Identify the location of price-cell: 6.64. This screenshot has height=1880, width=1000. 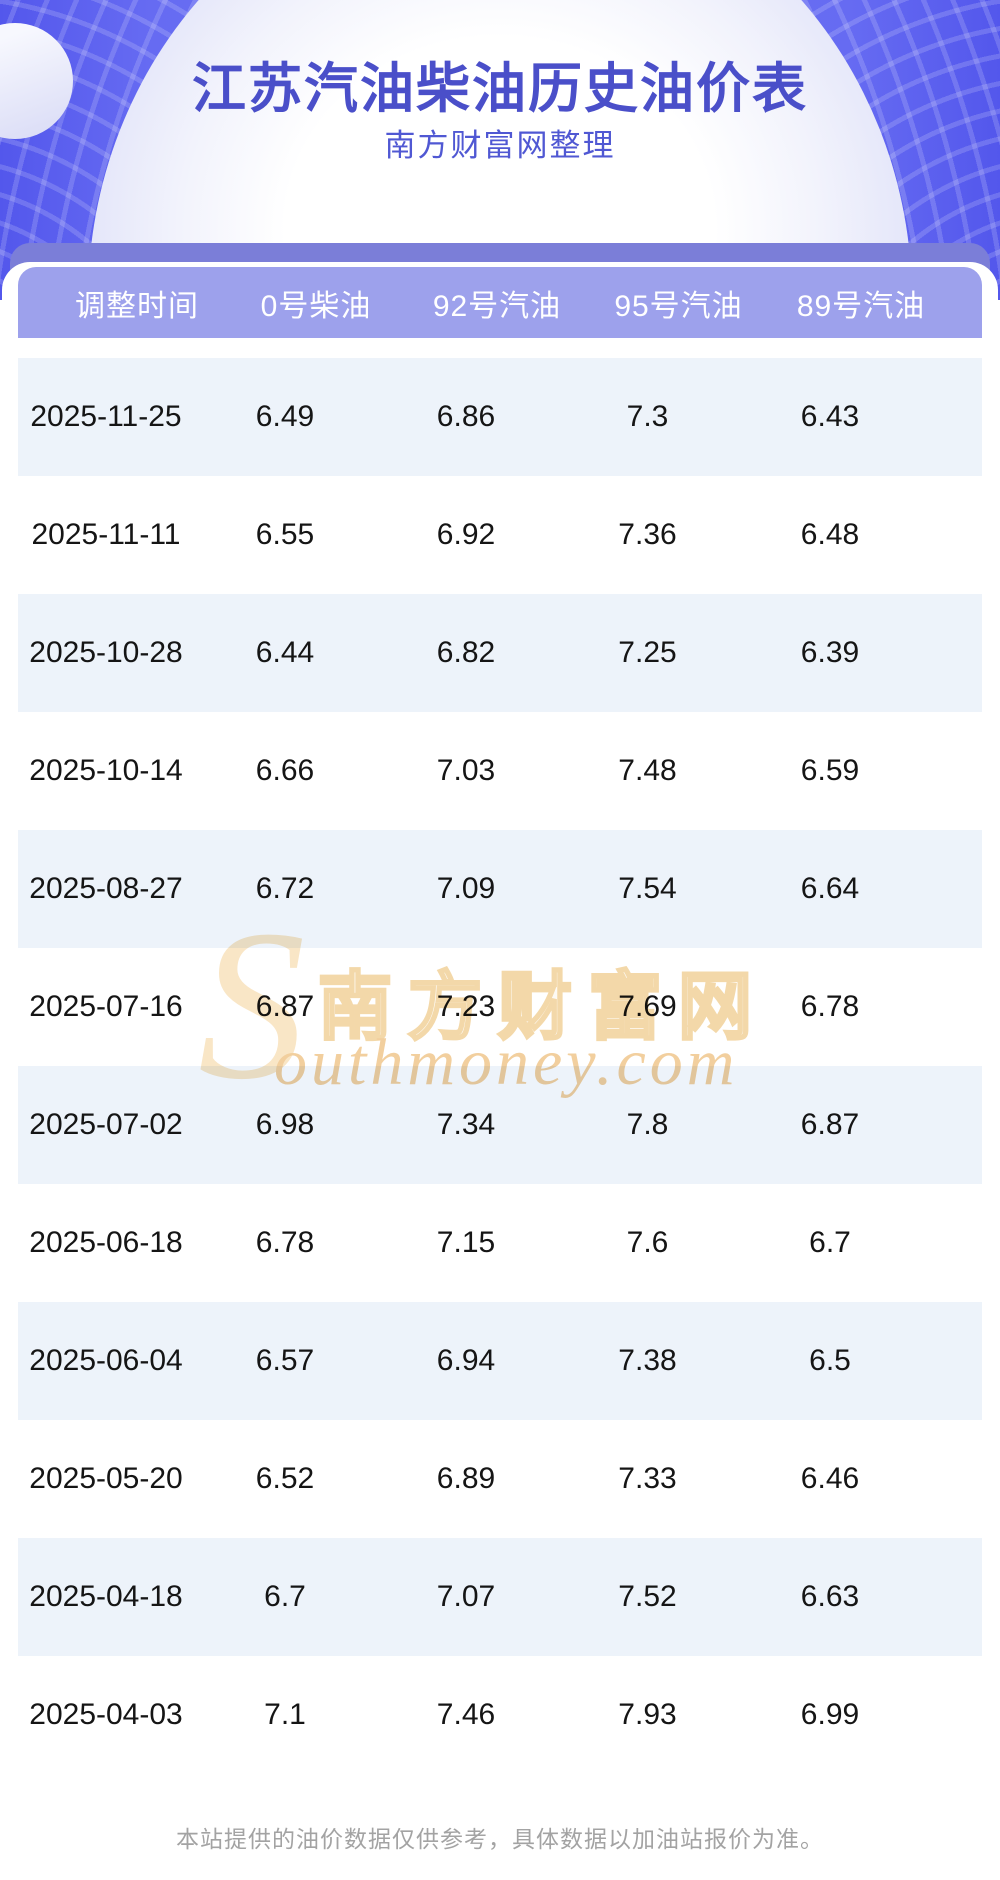
(830, 888).